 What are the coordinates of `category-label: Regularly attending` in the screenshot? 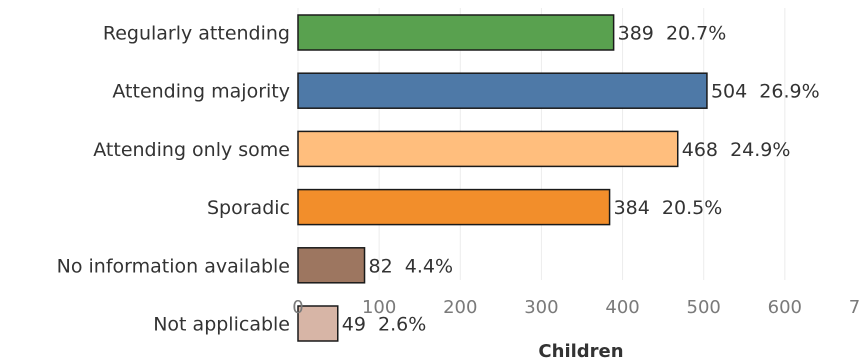 It's located at (196, 34).